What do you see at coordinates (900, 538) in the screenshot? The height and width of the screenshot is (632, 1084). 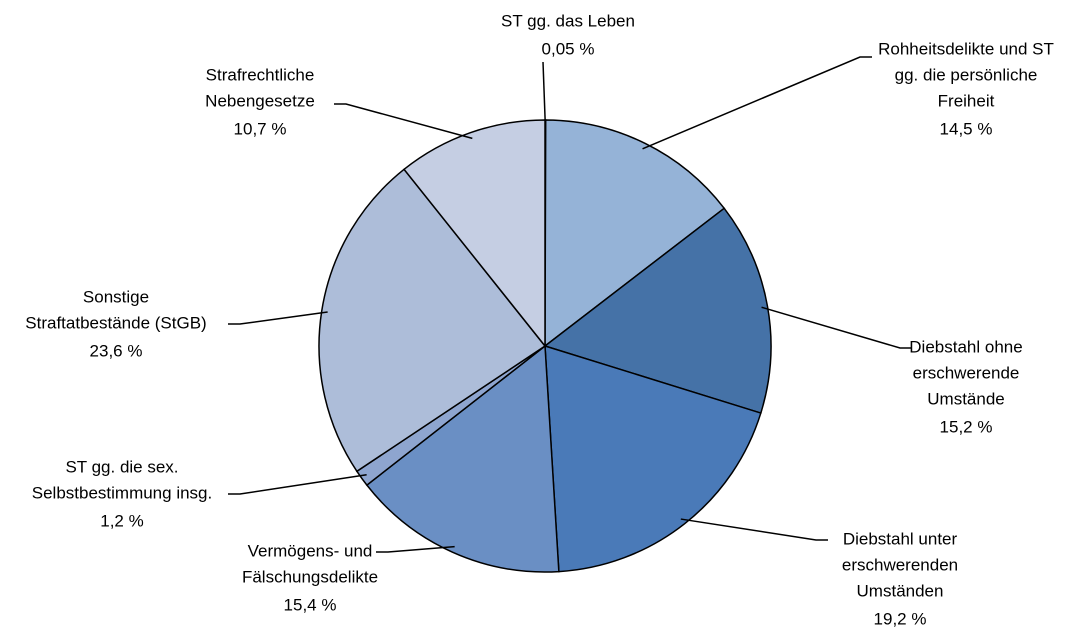 I see `slice-label: Diebstahl unter` at bounding box center [900, 538].